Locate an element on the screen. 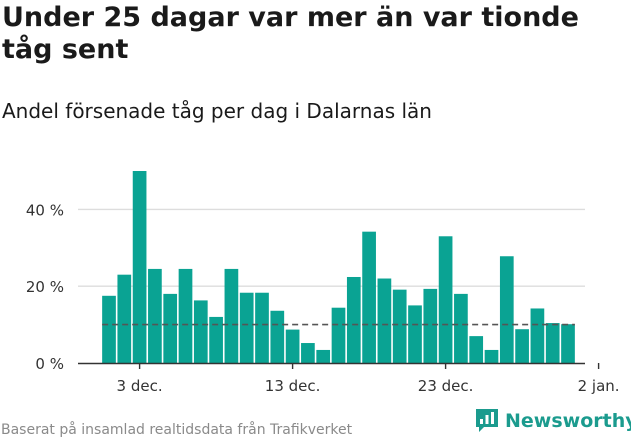 The image size is (631, 439). newsworthy-chart-logo-icon is located at coordinates (487, 420).